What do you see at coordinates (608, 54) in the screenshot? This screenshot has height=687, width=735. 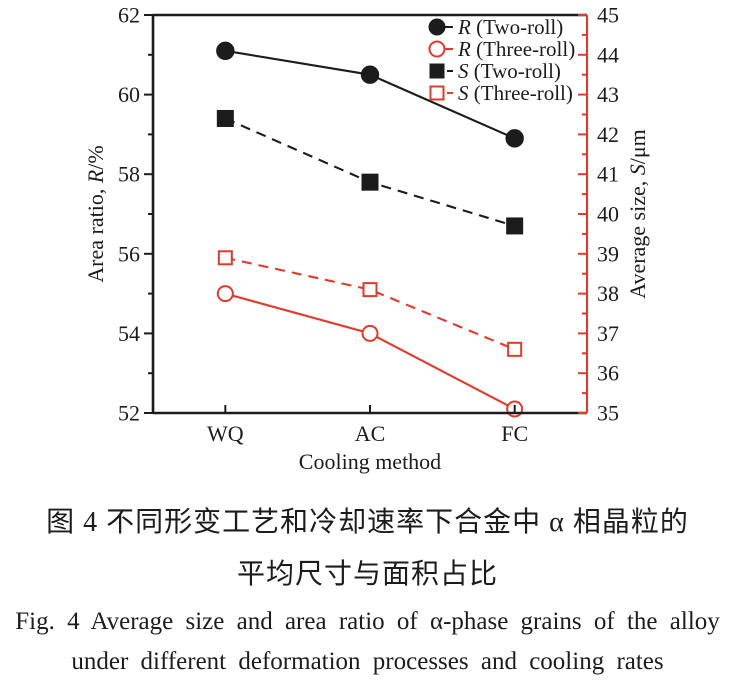 I see `right-tick-label: 44` at bounding box center [608, 54].